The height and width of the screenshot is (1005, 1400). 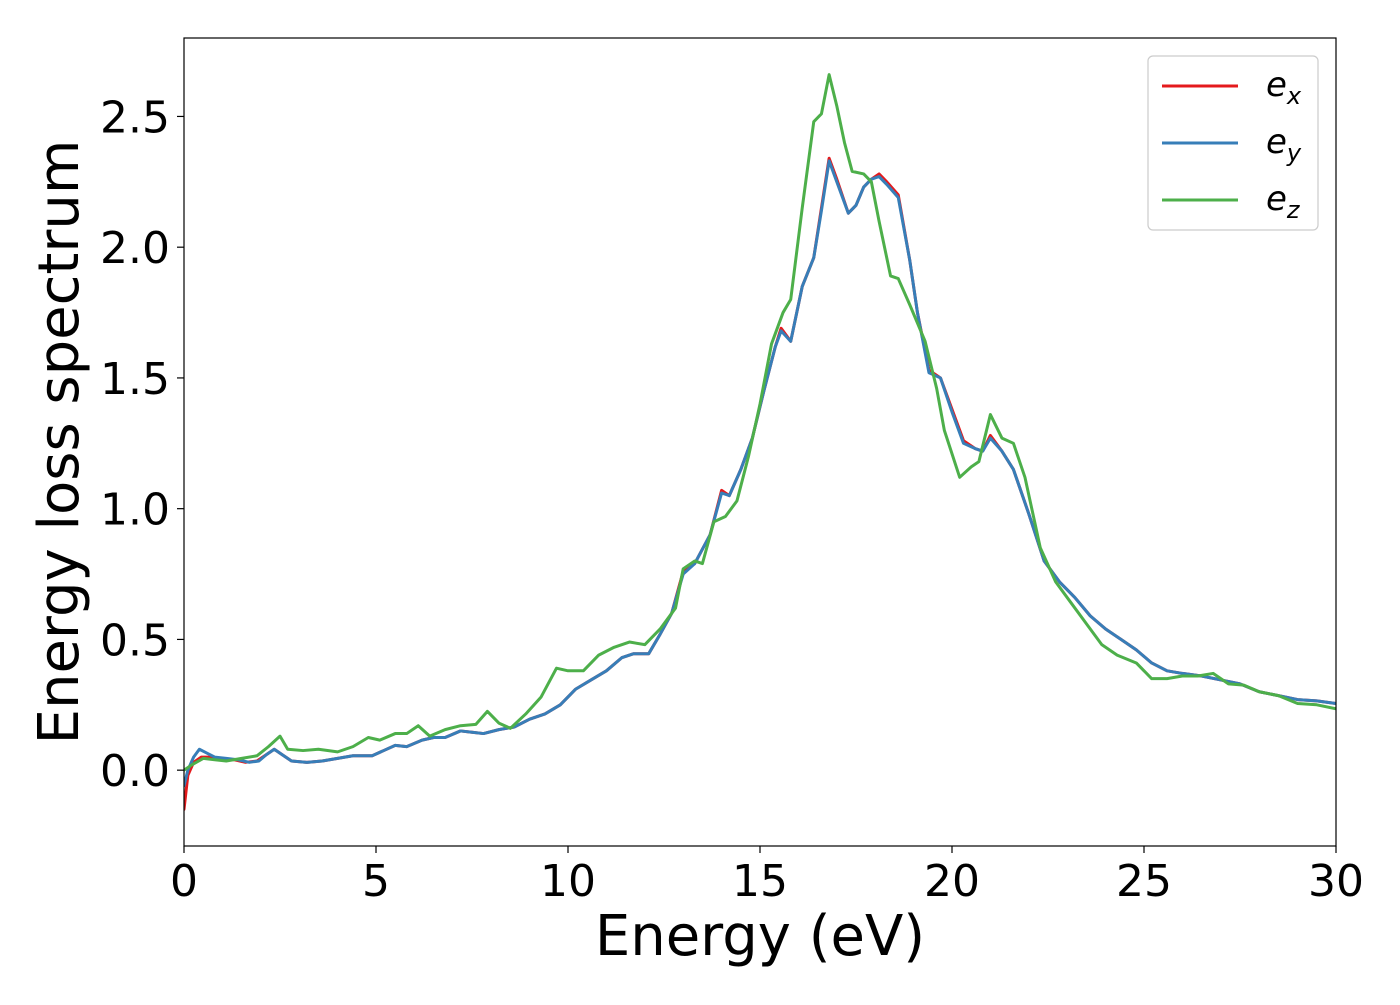 What do you see at coordinates (760, 881) in the screenshot?
I see `x-tick-label: 15` at bounding box center [760, 881].